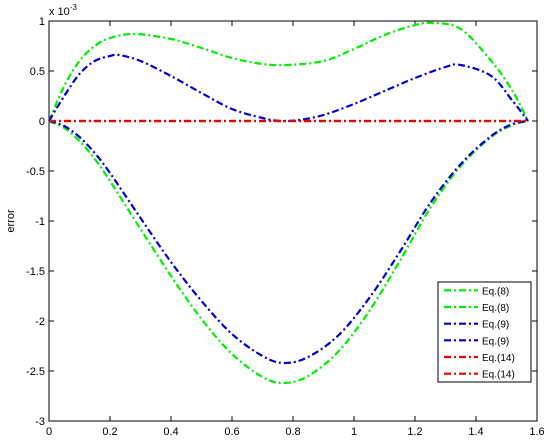 Image resolution: width=550 pixels, height=445 pixels. I want to click on y-axis-label: error, so click(11, 221).